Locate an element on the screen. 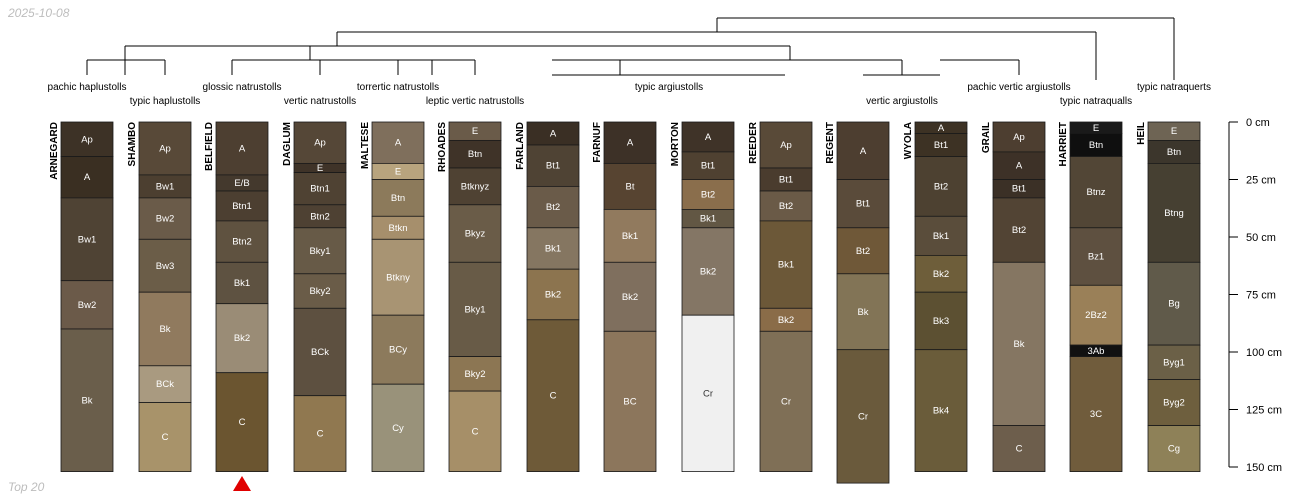 The image size is (1300, 500). horizon-belfield-bk2 is located at coordinates (242, 338).